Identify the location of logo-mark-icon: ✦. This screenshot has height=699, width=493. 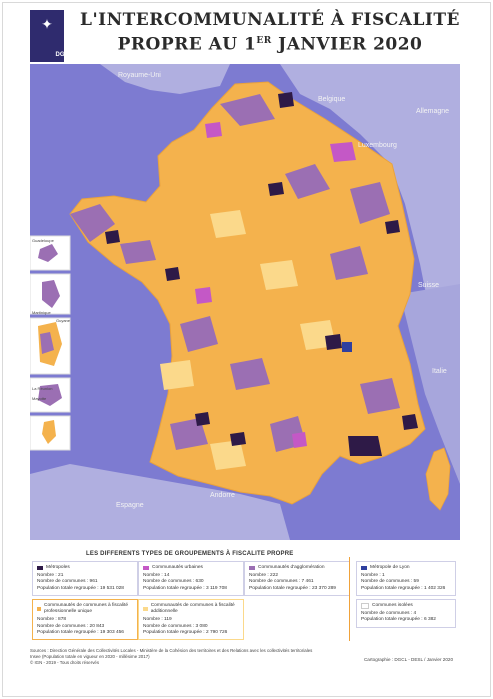
(47, 24).